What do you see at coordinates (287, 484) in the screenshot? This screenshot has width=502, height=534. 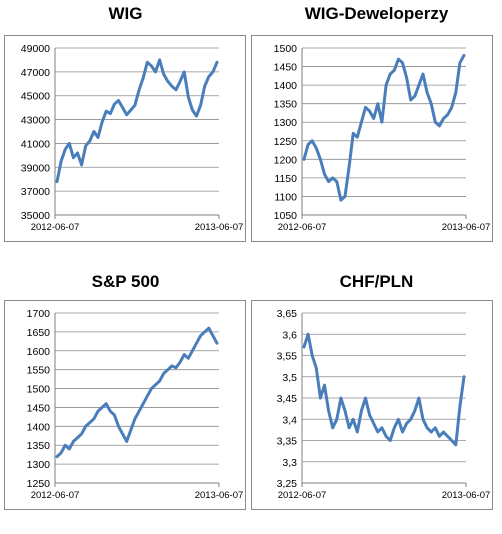 I see `y-tick-label: 3,25` at bounding box center [287, 484].